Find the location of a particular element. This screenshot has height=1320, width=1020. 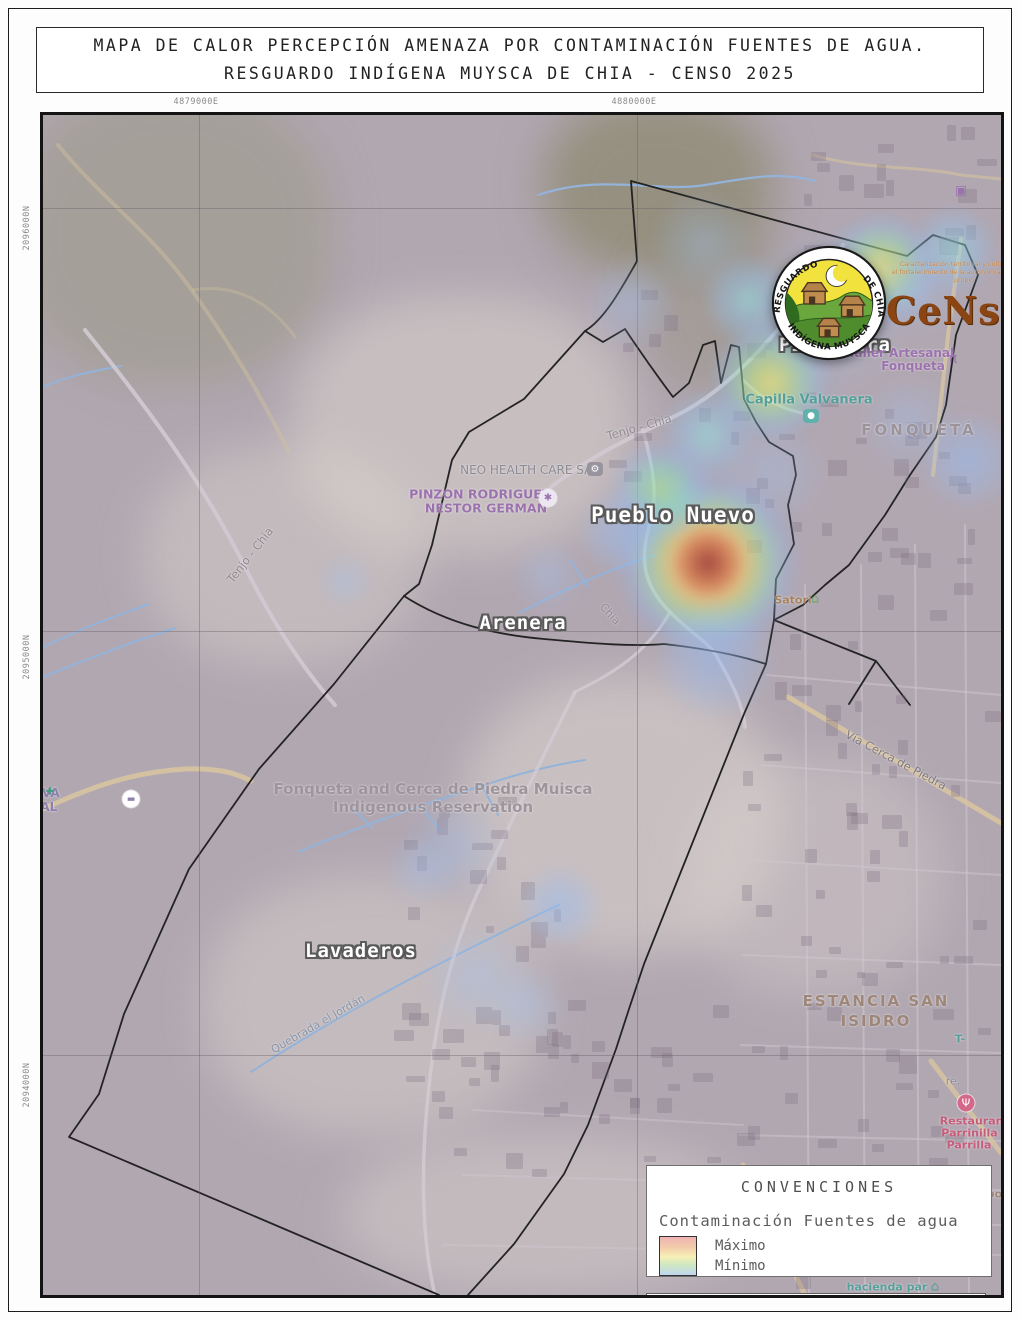

vet-icon: ✱ is located at coordinates (548, 498).